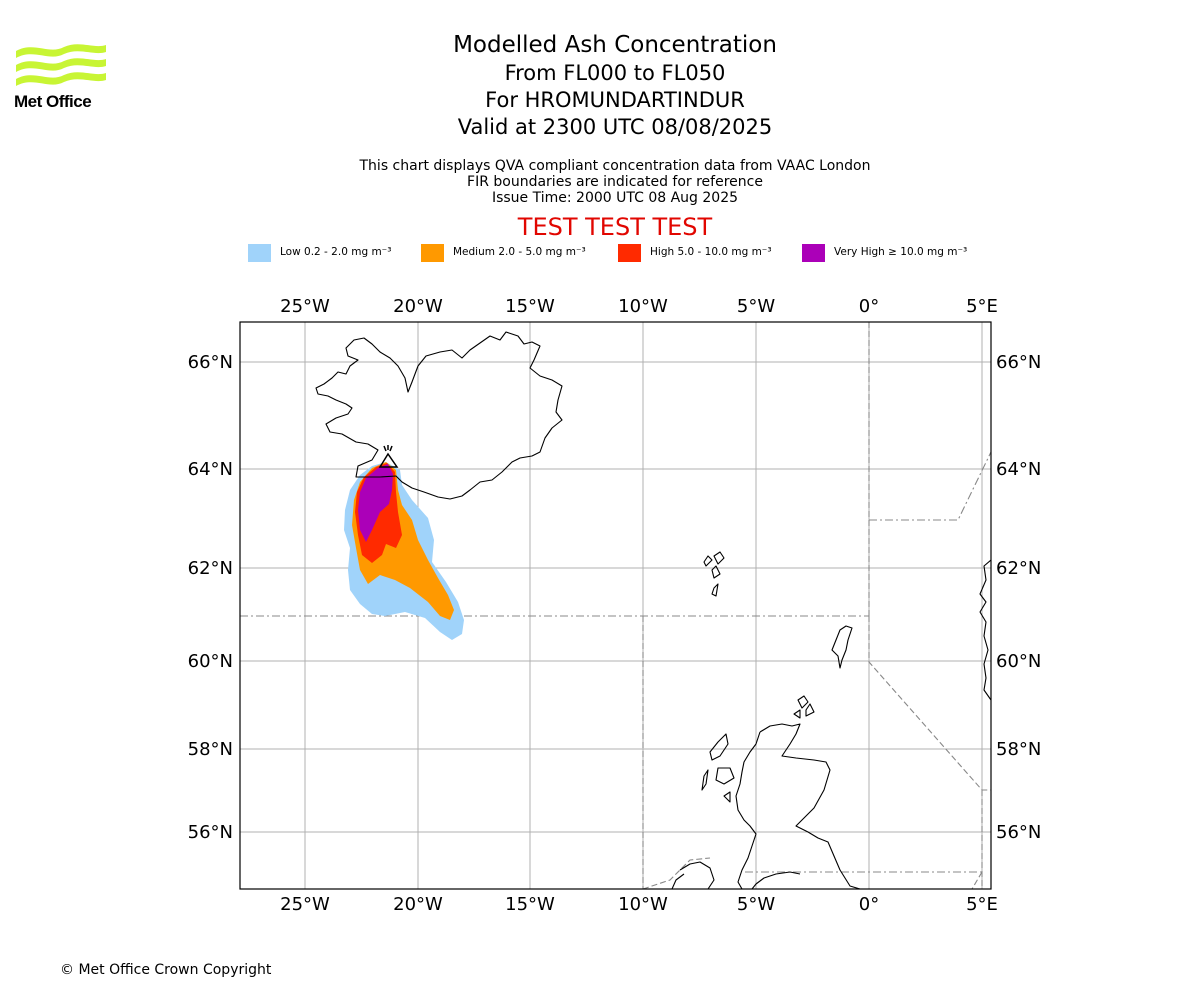 The height and width of the screenshot is (1000, 1200). I want to click on scotland-coast, so click(798, 806).